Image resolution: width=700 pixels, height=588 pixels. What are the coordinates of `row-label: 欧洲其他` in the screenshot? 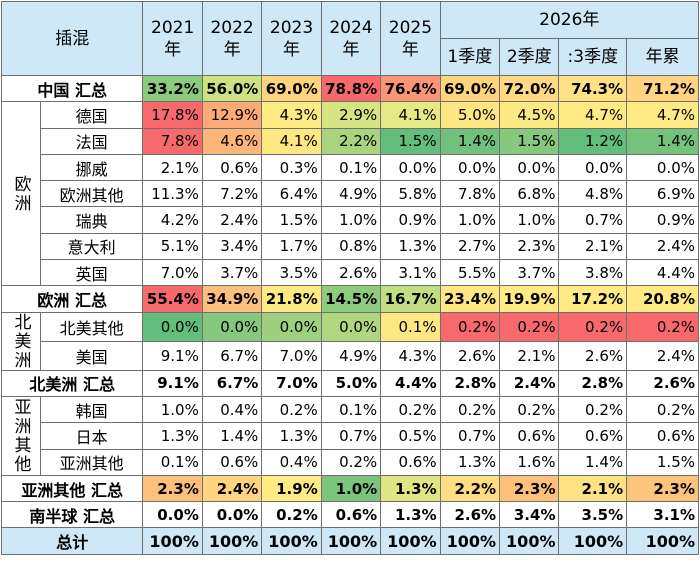 It's located at (91, 194).